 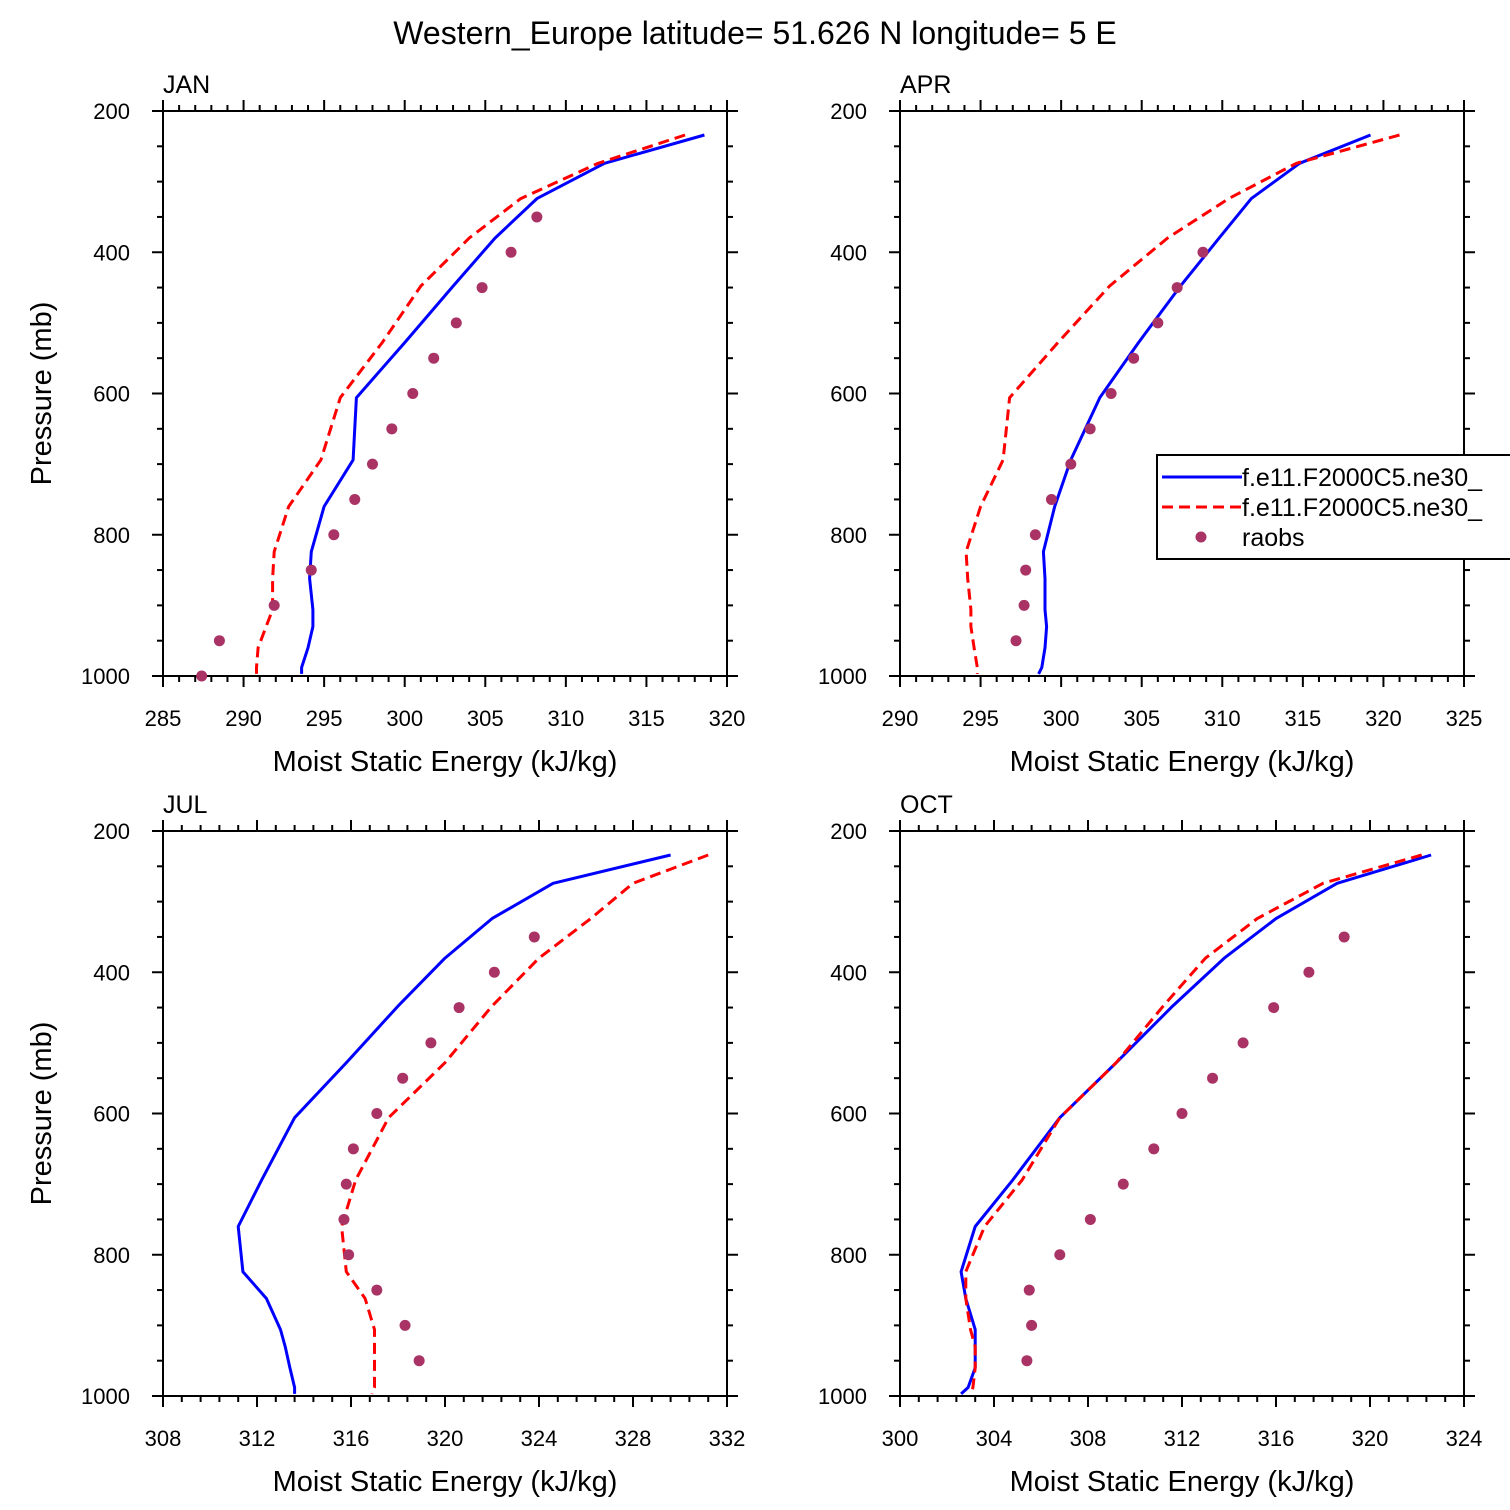 What do you see at coordinates (925, 85) in the screenshot?
I see `panel-title: APR` at bounding box center [925, 85].